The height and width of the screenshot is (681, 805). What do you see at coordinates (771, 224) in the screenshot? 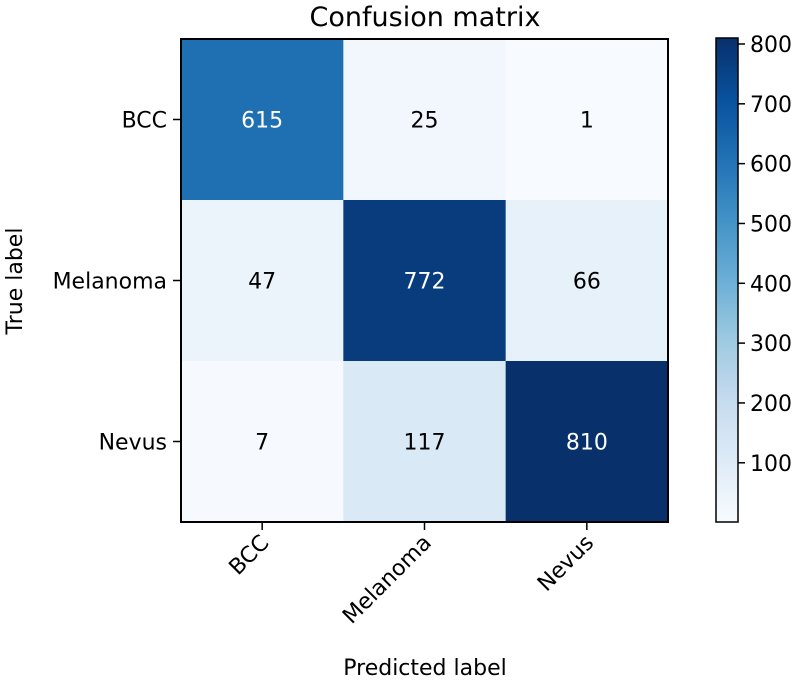
I see `colorbar-tick-label: 500` at bounding box center [771, 224].